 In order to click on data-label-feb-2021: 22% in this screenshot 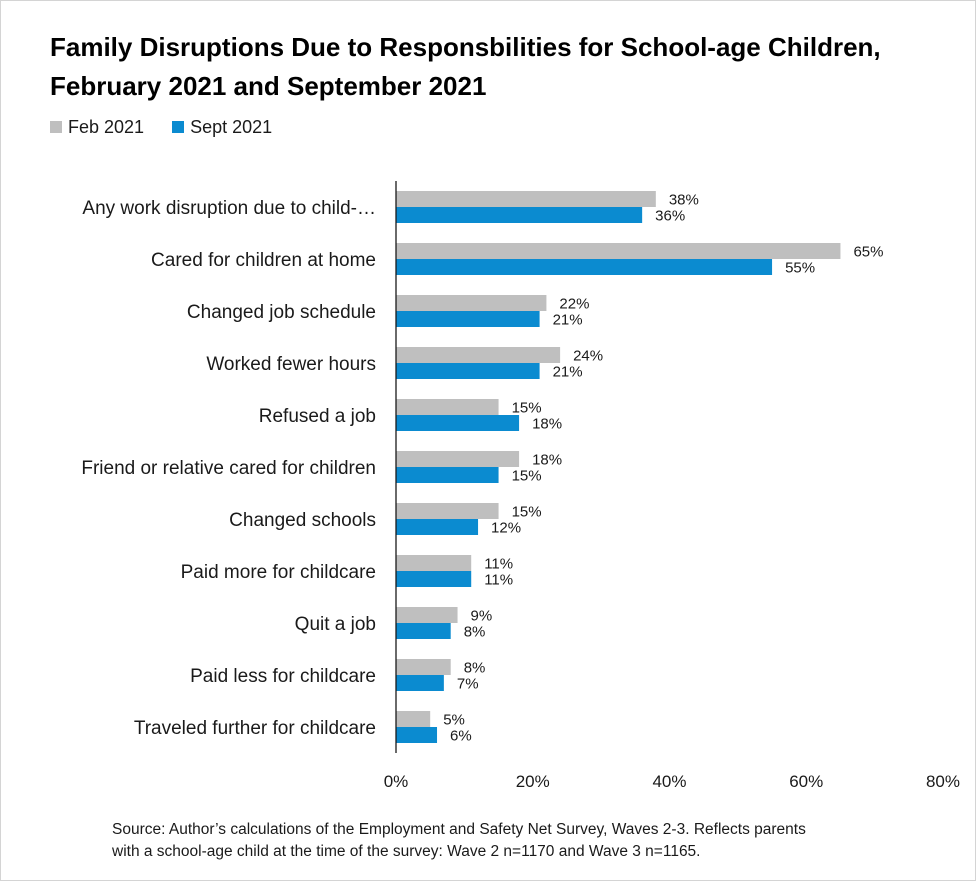, I will do `click(574, 303)`.